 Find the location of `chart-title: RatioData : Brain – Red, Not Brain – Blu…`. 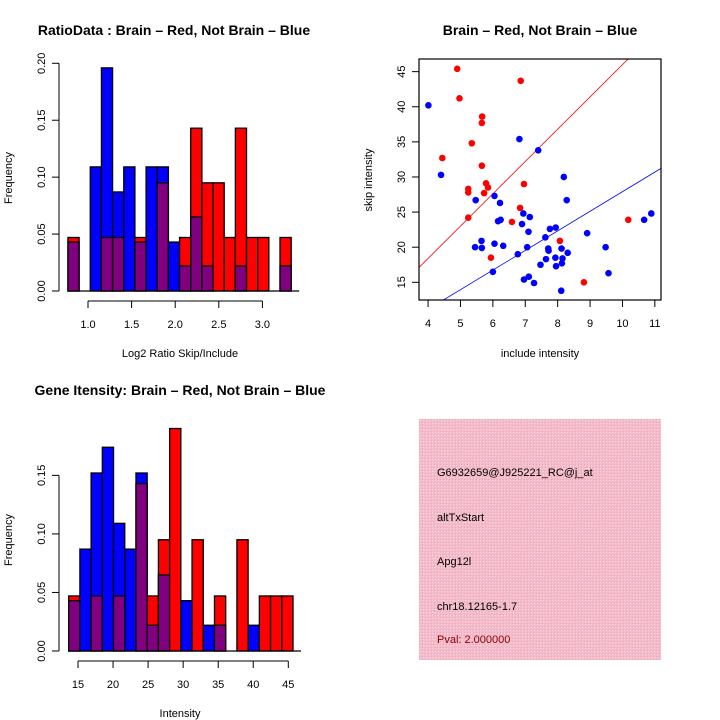

chart-title: RatioData : Brain – Red, Not Brain – Blu… is located at coordinates (174, 30).